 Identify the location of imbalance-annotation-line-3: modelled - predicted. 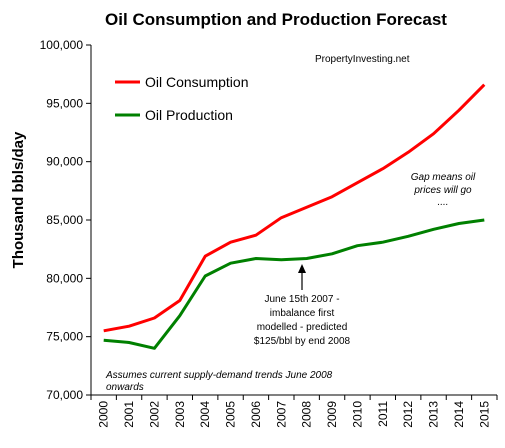
(302, 327).